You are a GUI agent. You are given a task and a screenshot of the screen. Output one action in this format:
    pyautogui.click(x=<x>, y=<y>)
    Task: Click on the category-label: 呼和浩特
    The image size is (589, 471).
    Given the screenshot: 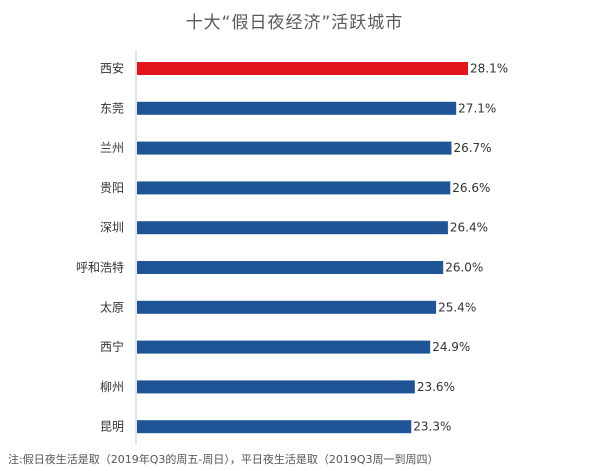 What is the action you would take?
    pyautogui.click(x=100, y=267)
    